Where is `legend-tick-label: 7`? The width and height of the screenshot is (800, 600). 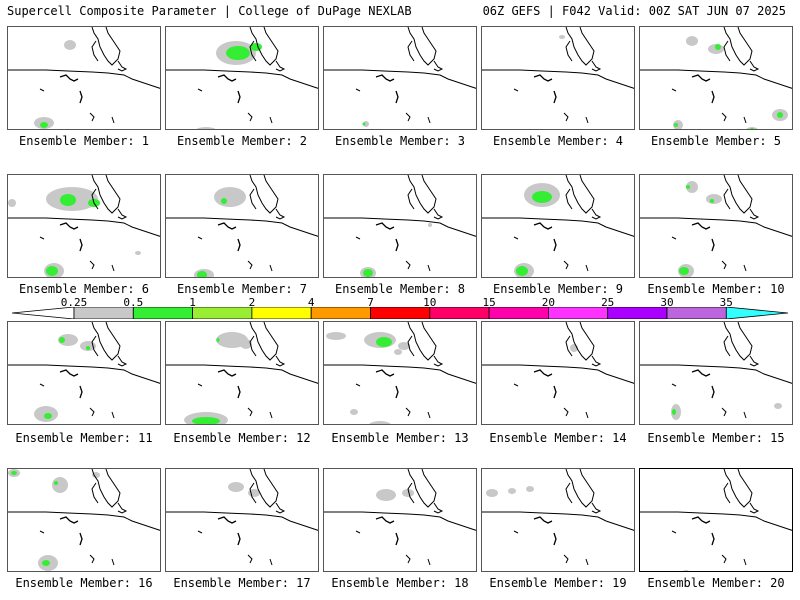 legend-tick-label: 7 is located at coordinates (370, 302).